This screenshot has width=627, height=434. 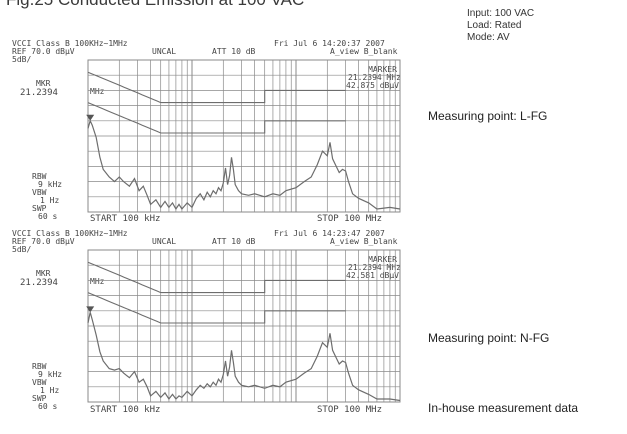 What do you see at coordinates (155, 5) in the screenshot?
I see `figure-title: Fig.25 Conducted Emission at 100 VAC` at bounding box center [155, 5].